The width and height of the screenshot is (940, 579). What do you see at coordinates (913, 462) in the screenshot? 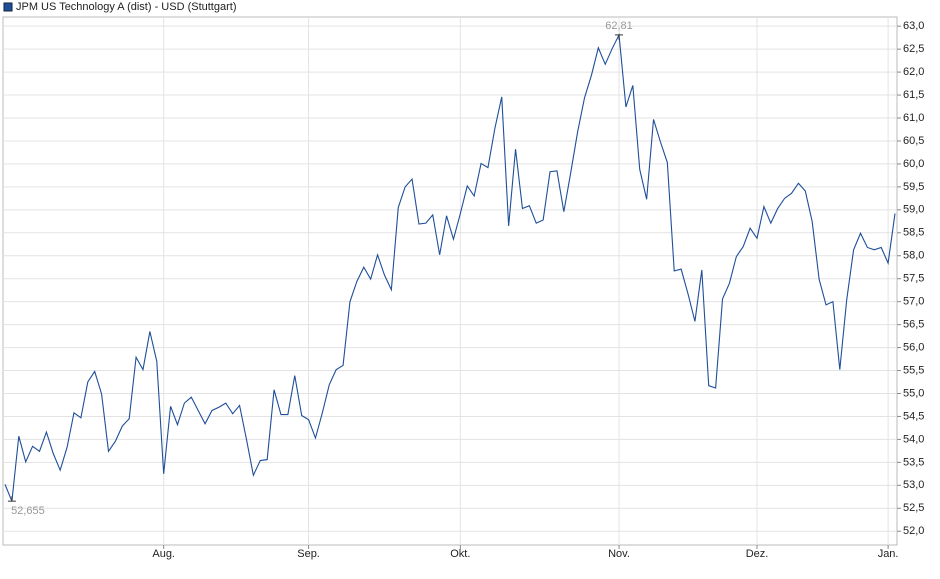
I see `y-tick-label: 53,5` at bounding box center [913, 462].